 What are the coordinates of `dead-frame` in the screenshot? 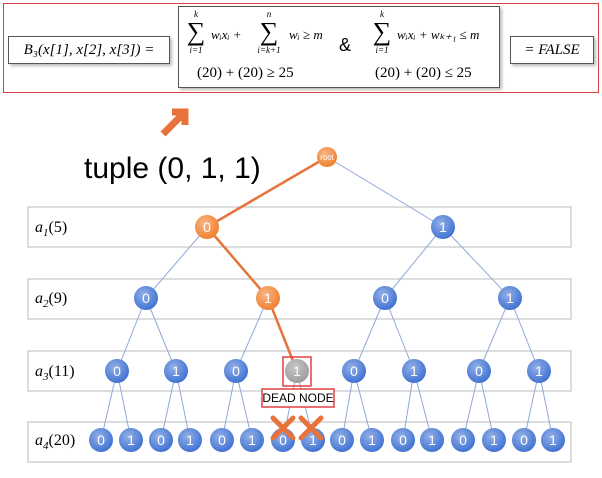 It's located at (297, 371).